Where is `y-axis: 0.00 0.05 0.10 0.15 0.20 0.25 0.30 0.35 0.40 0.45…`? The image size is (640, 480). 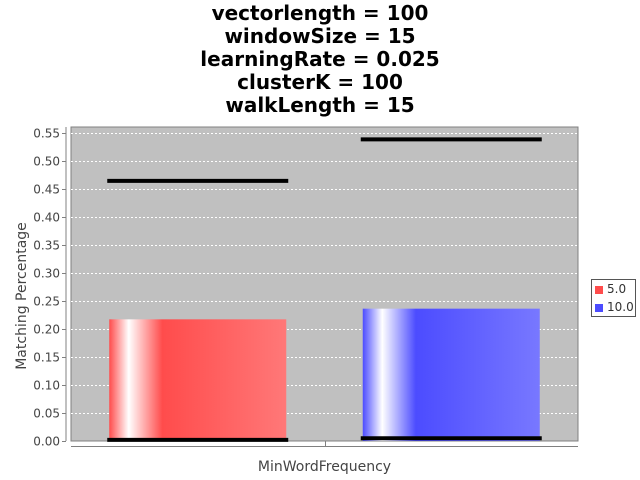
y-axis: 0.00 0.05 0.10 0.15 0.20 0.25 0.30 0.35 0.40 0.45… is located at coordinates (50, 288).